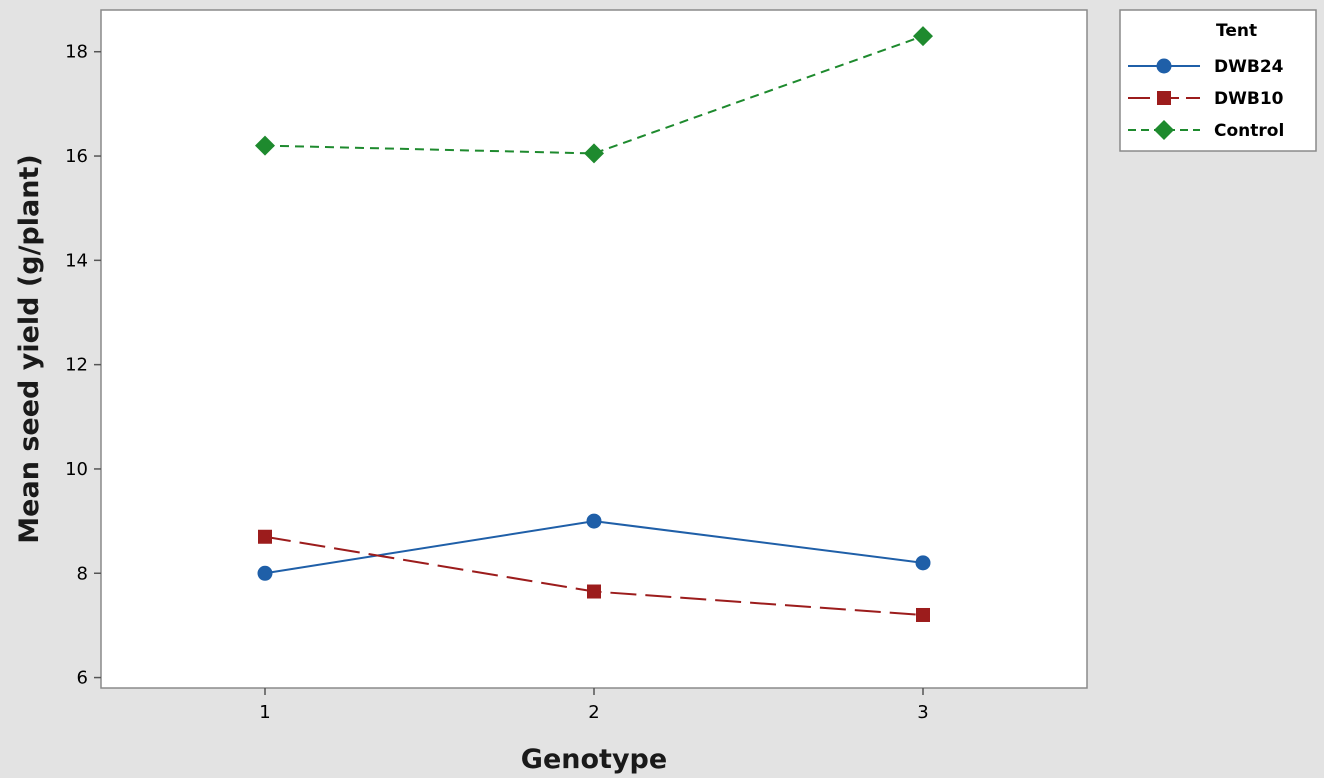 The width and height of the screenshot is (1324, 778). I want to click on y-axis-title: Mean seed yield (g/plant), so click(29, 348).